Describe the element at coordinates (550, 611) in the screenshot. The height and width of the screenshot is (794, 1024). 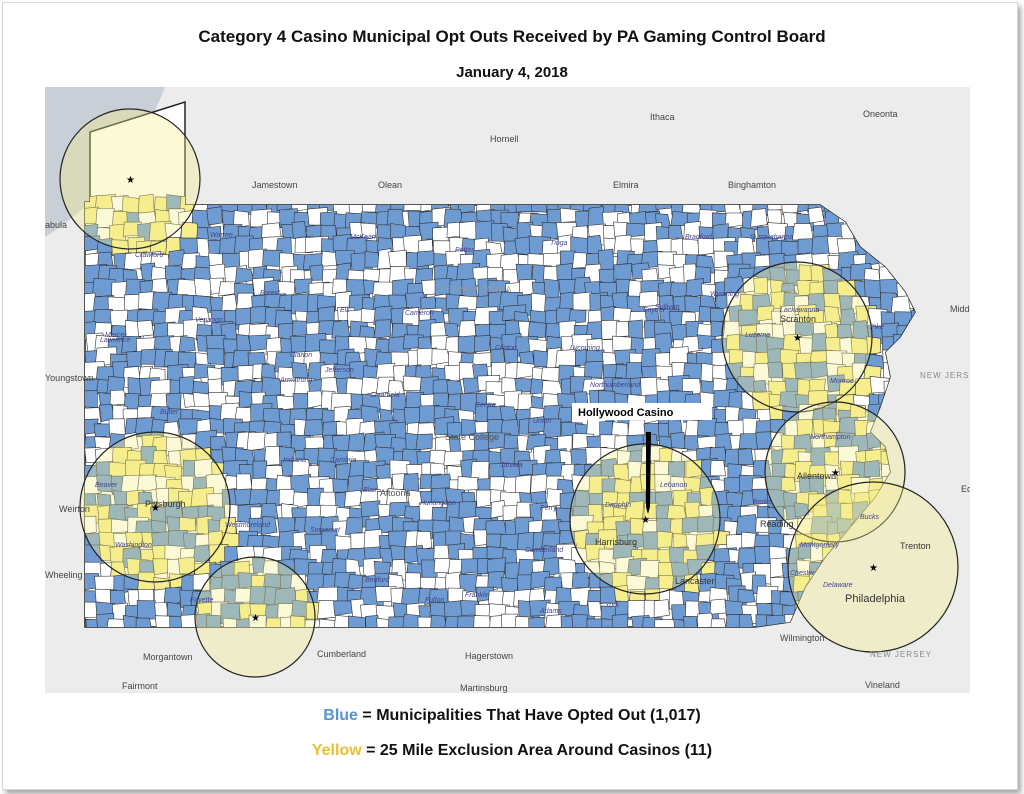
I see `county-label: Adams` at that location.